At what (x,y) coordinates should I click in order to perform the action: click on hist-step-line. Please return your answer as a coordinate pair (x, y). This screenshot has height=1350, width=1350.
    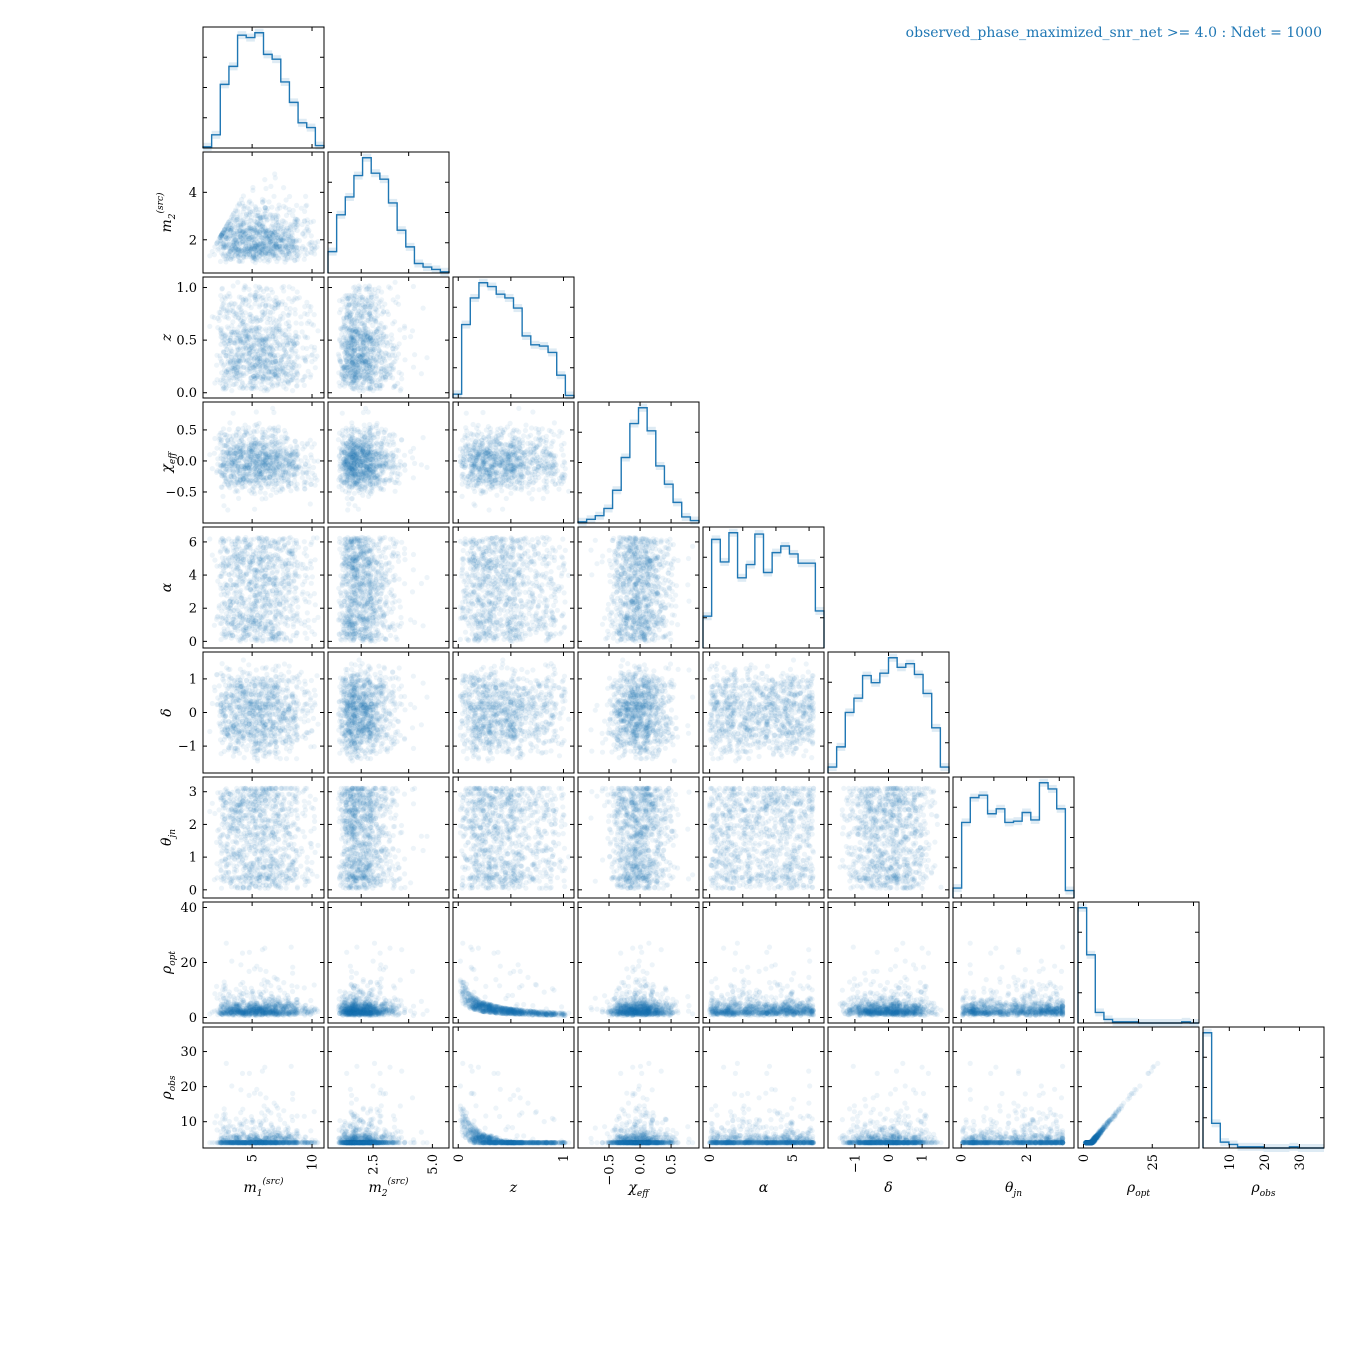
    Looking at the image, I should click on (263, 90).